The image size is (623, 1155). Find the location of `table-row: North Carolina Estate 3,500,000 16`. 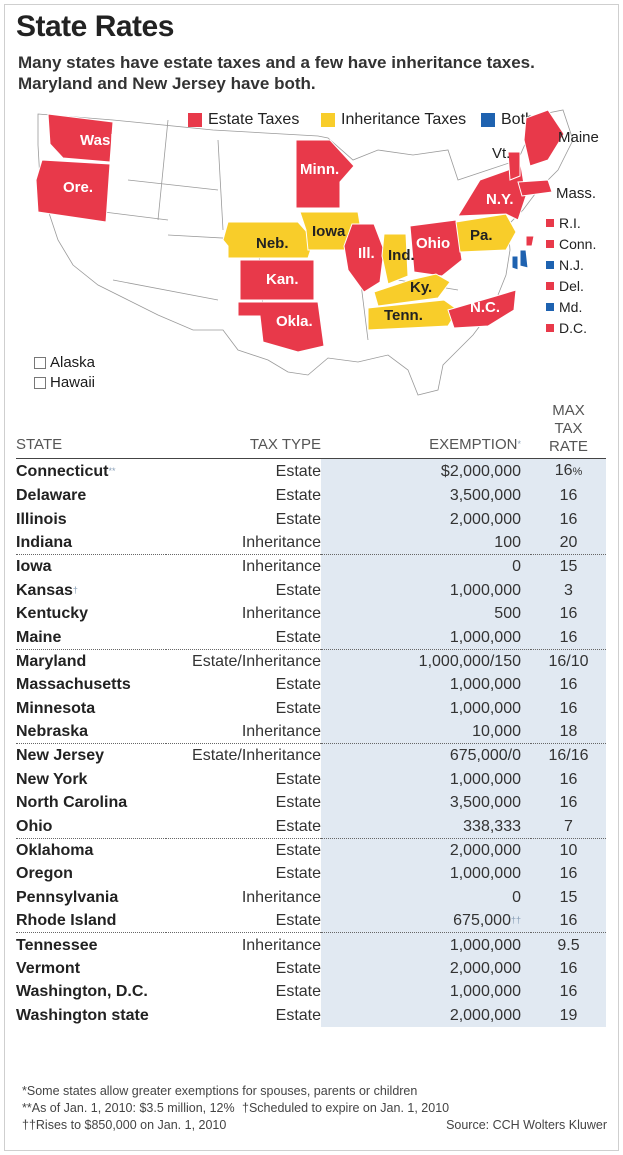

table-row: North Carolina Estate 3,500,000 16 is located at coordinates (311, 803).